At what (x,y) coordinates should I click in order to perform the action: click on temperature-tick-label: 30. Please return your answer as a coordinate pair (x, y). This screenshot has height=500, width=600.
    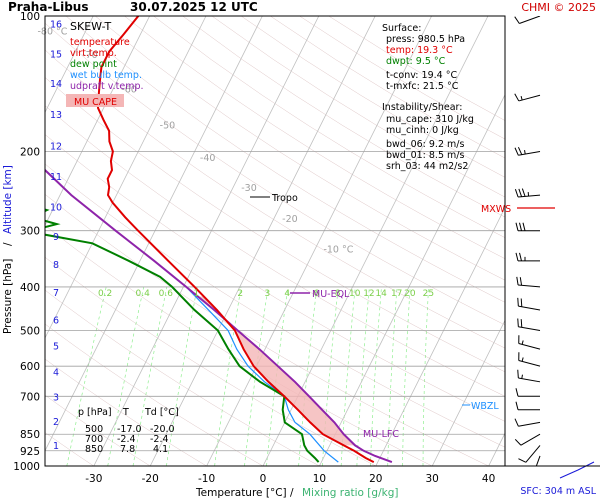
    Looking at the image, I should click on (432, 479).